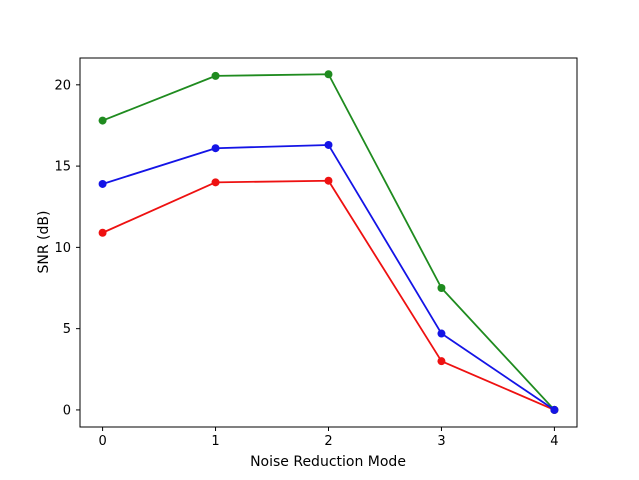 Image resolution: width=639 pixels, height=480 pixels. What do you see at coordinates (328, 441) in the screenshot?
I see `x-tick-label: 2` at bounding box center [328, 441].